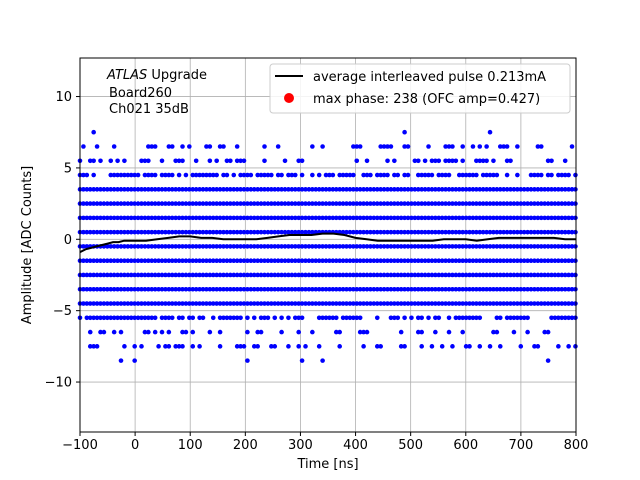 The width and height of the screenshot is (640, 480). Describe the element at coordinates (140, 93) in the screenshot. I see `board-annotation: Board260` at that location.